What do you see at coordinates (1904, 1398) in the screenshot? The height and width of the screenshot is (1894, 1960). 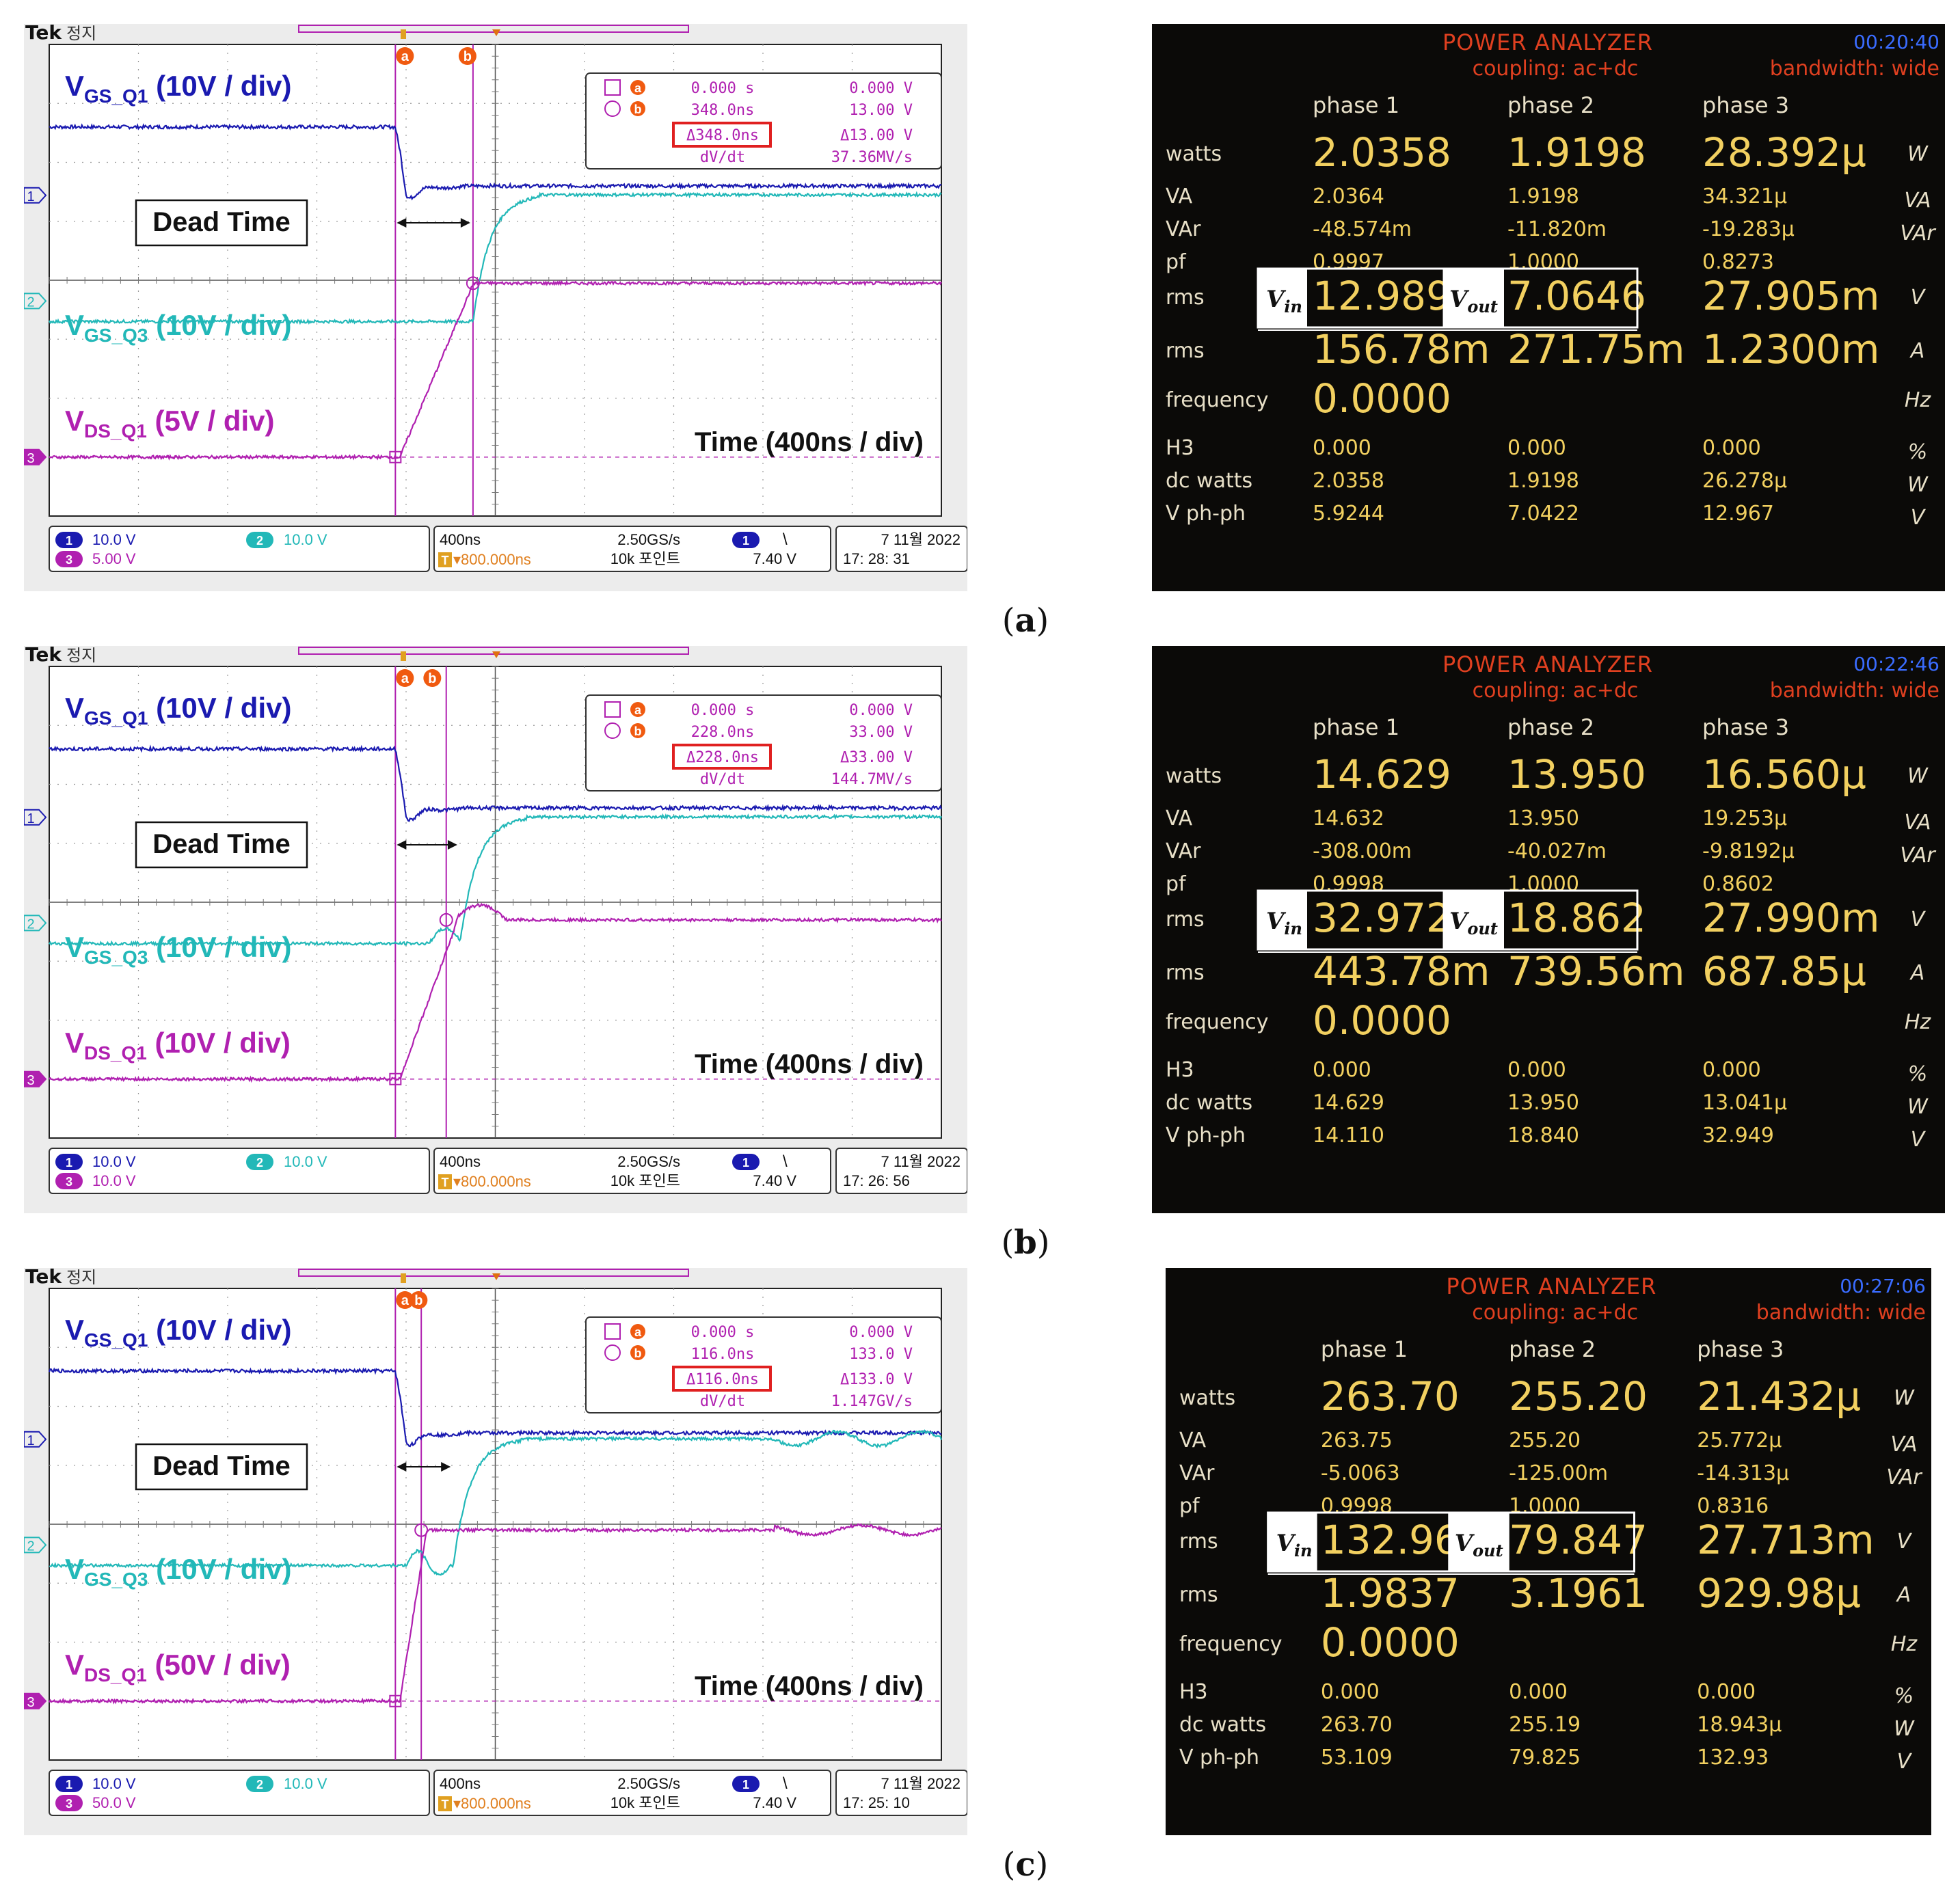 I see `unit-label: W` at bounding box center [1904, 1398].